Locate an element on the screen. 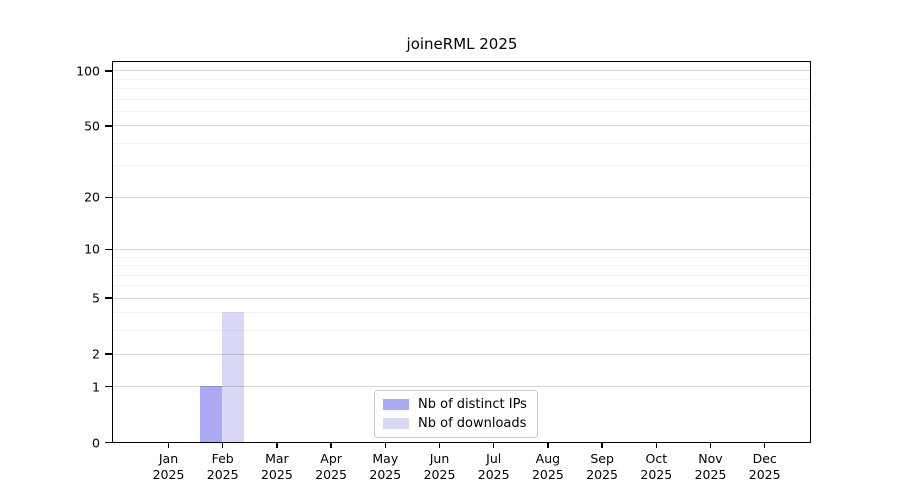 This screenshot has height=500, width=900. x-tick-label: Nov 2025 is located at coordinates (710, 466).